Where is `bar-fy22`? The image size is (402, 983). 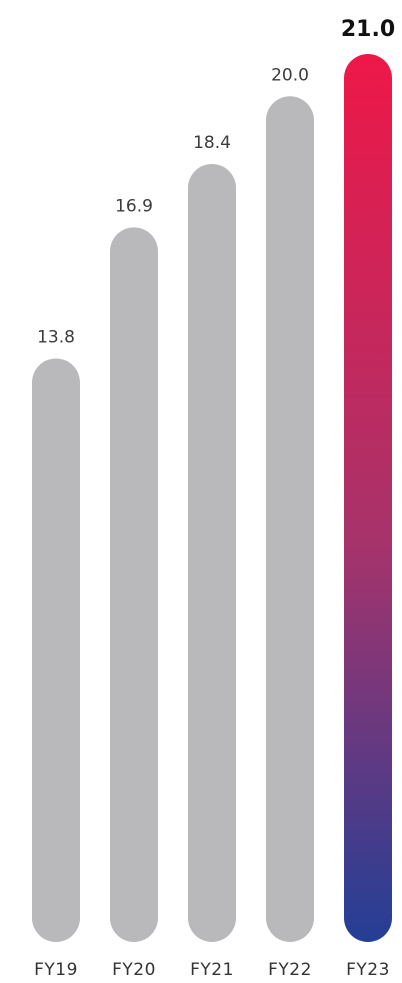
bar-fy22 is located at coordinates (290, 519).